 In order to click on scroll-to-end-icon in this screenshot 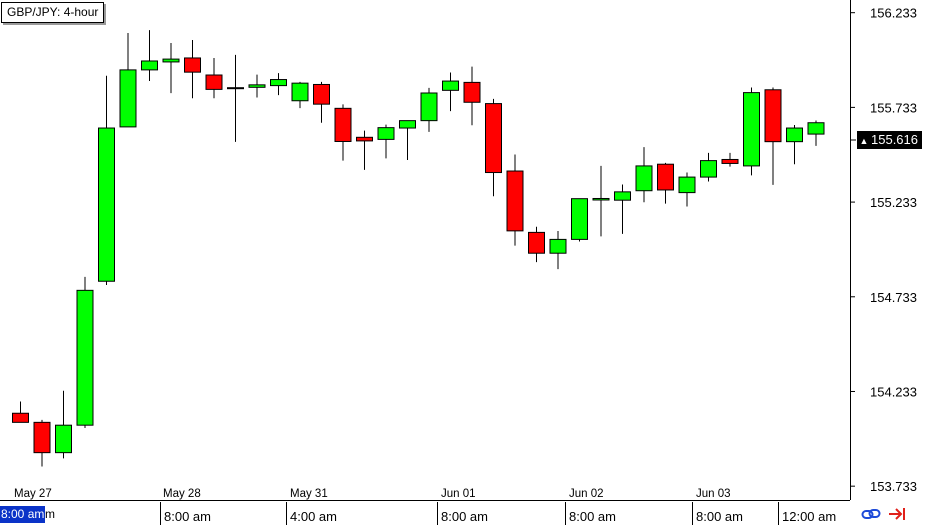, I will do `click(897, 514)`.